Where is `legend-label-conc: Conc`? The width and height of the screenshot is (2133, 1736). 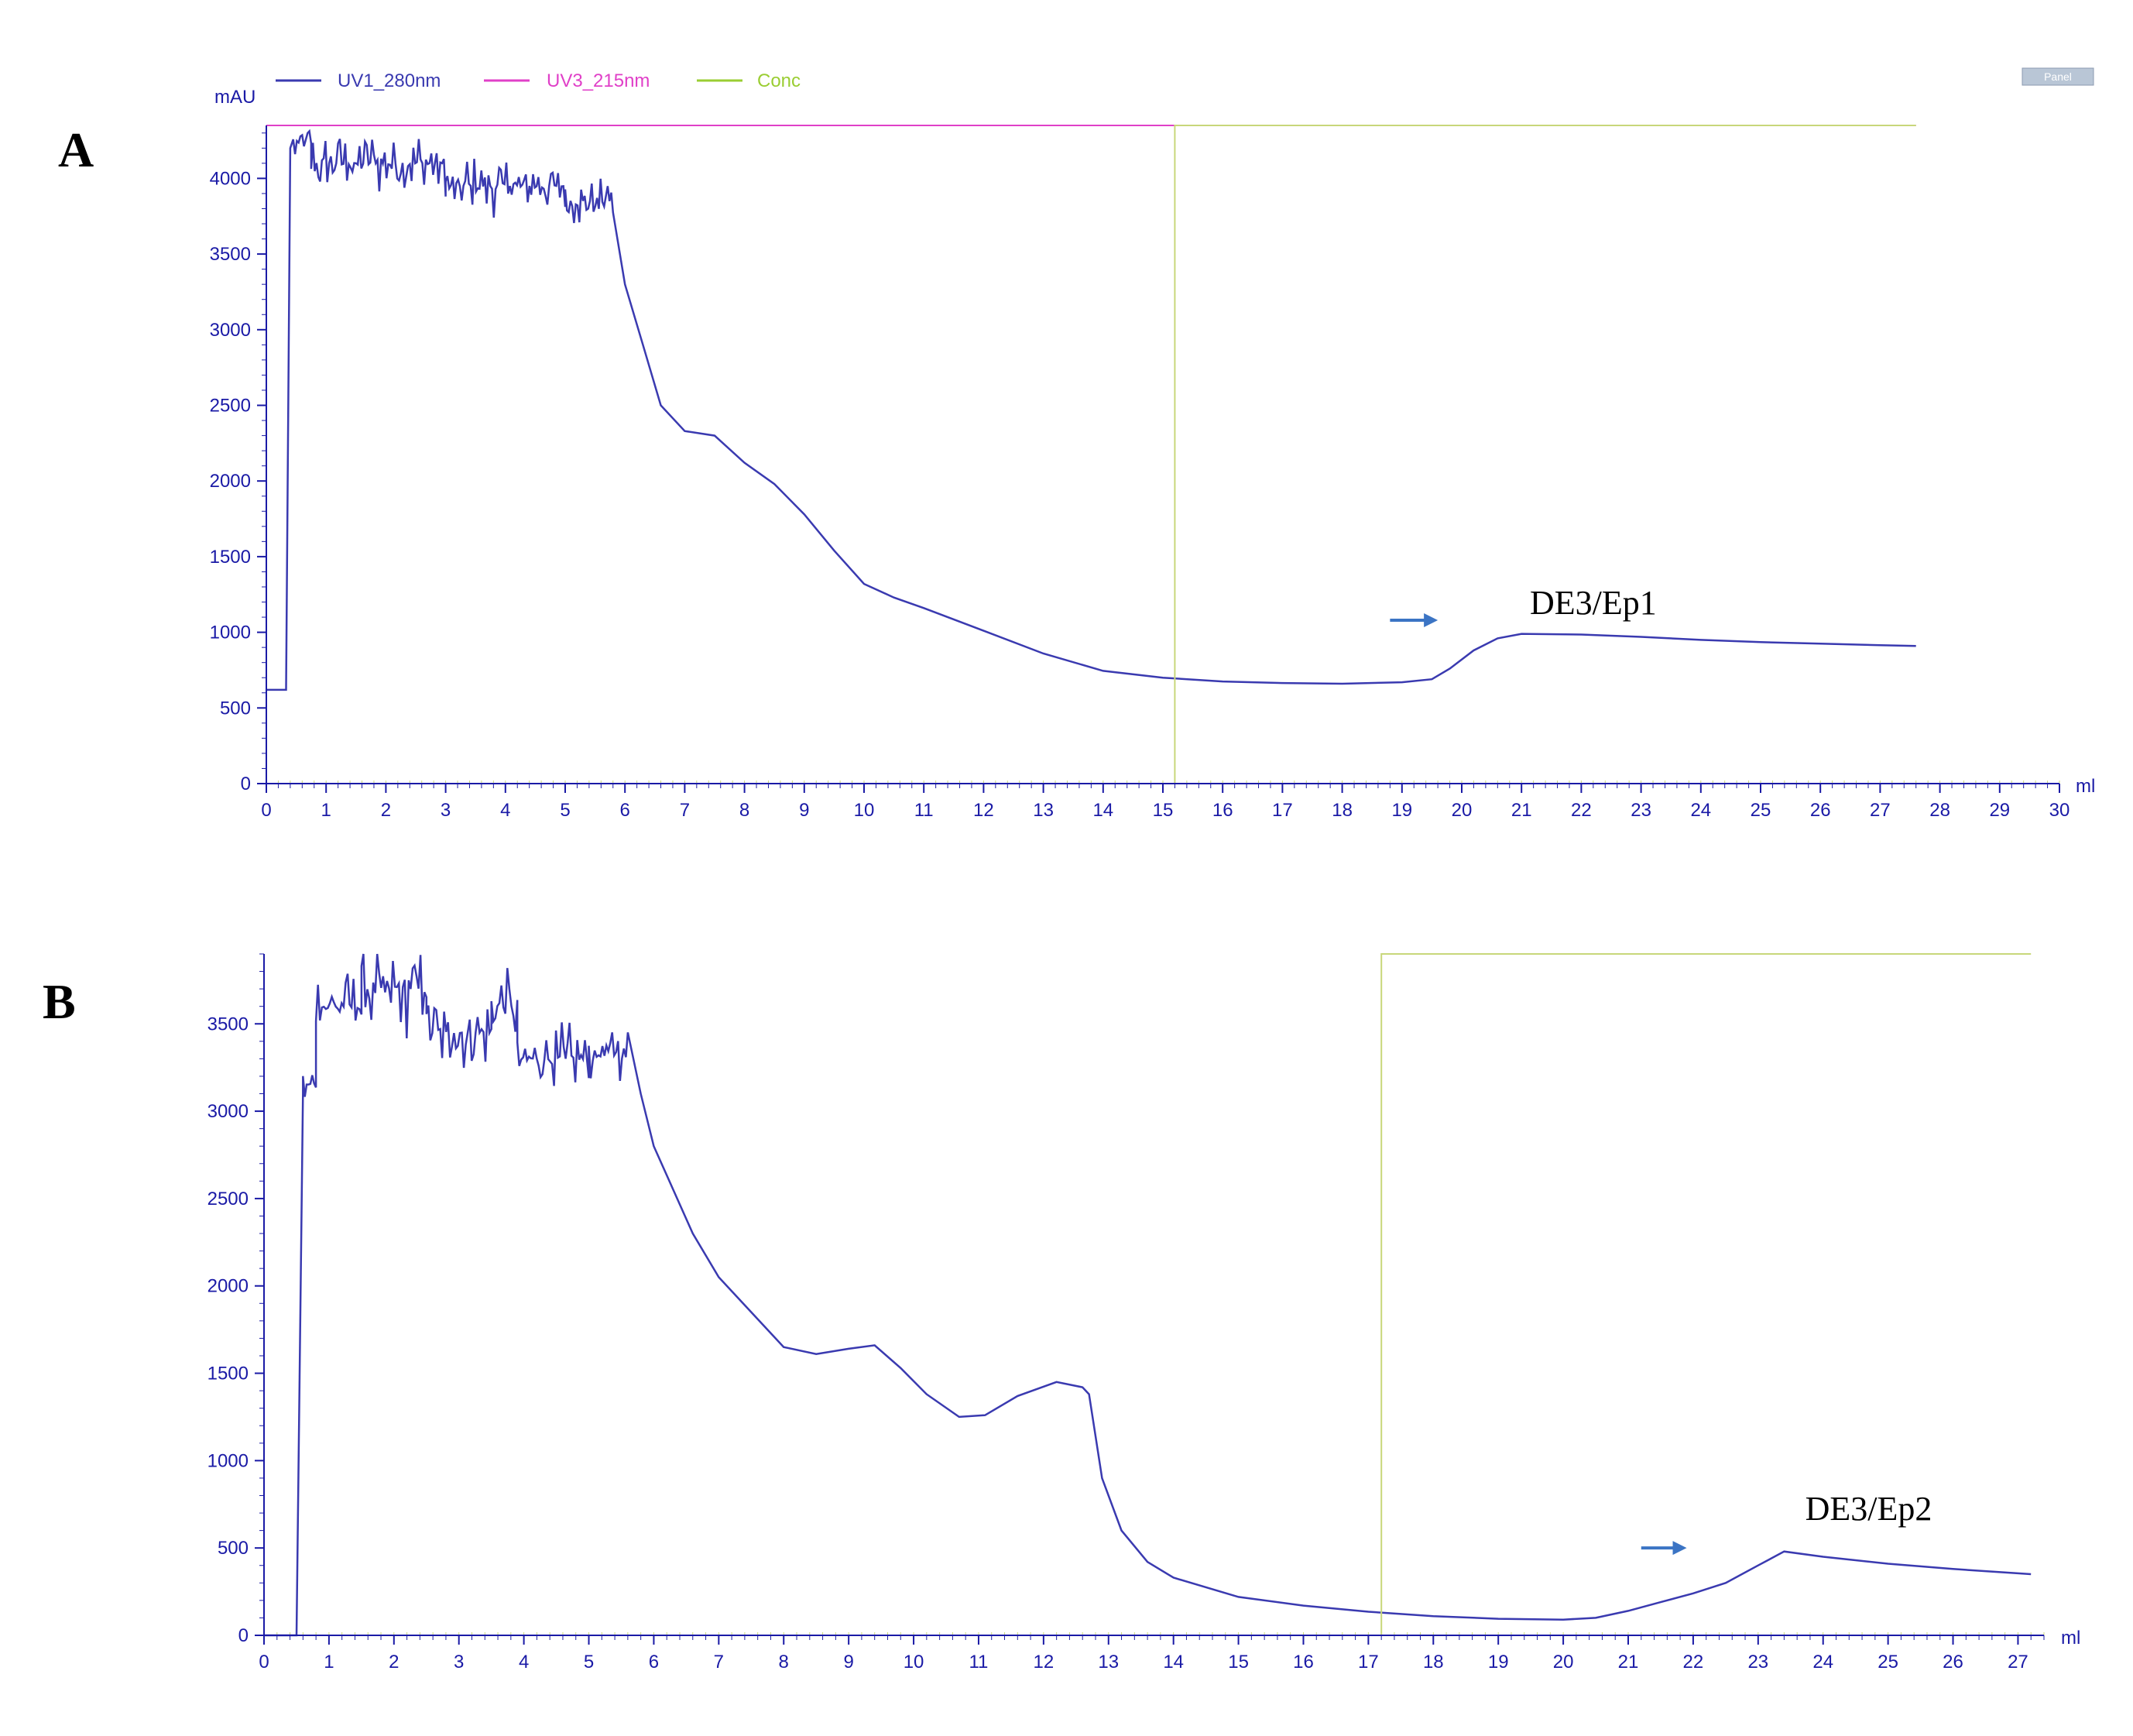 legend-label-conc: Conc is located at coordinates (779, 80).